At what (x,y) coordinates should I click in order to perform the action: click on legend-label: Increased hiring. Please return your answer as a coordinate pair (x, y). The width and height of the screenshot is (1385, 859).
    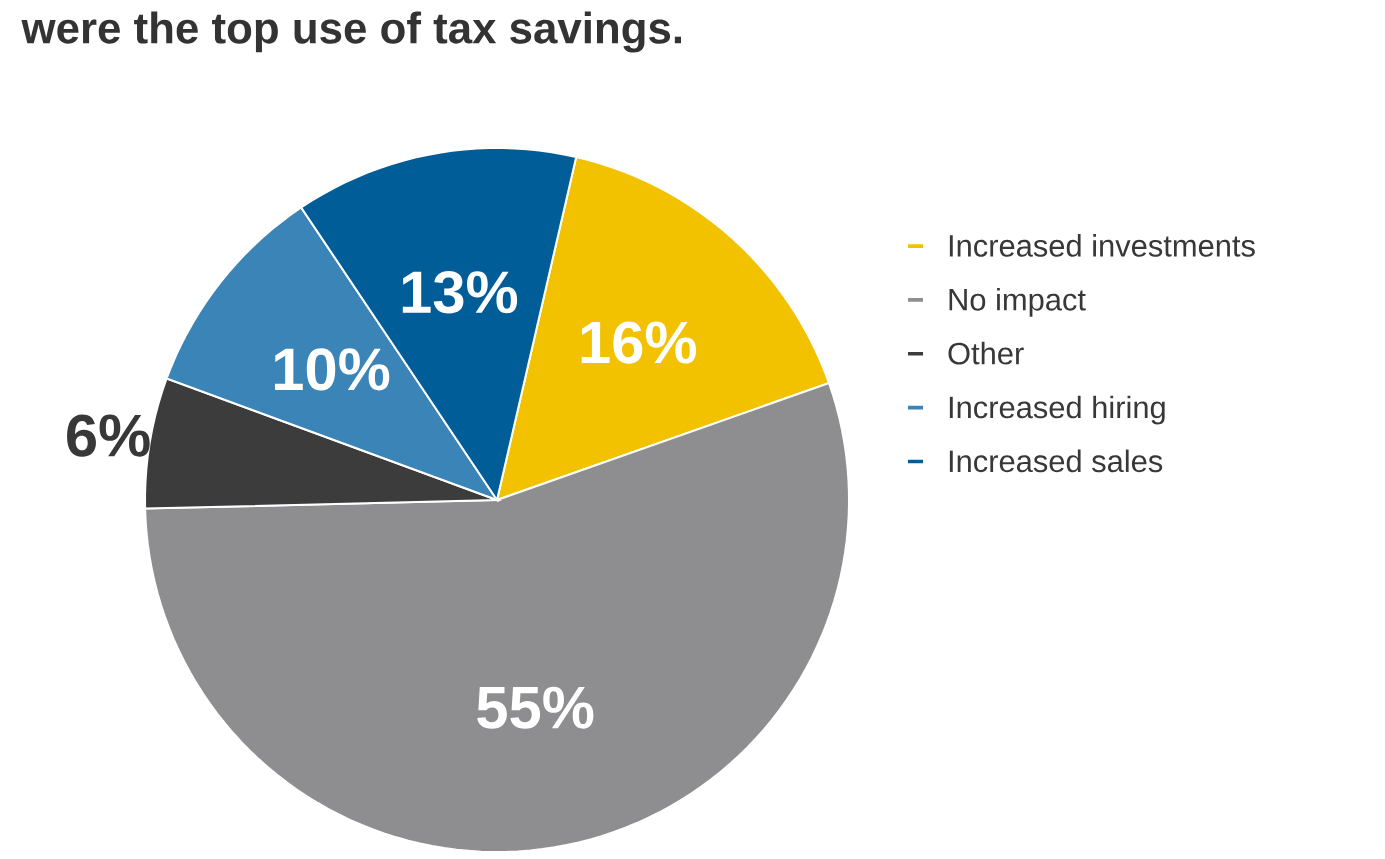
    Looking at the image, I should click on (1057, 410).